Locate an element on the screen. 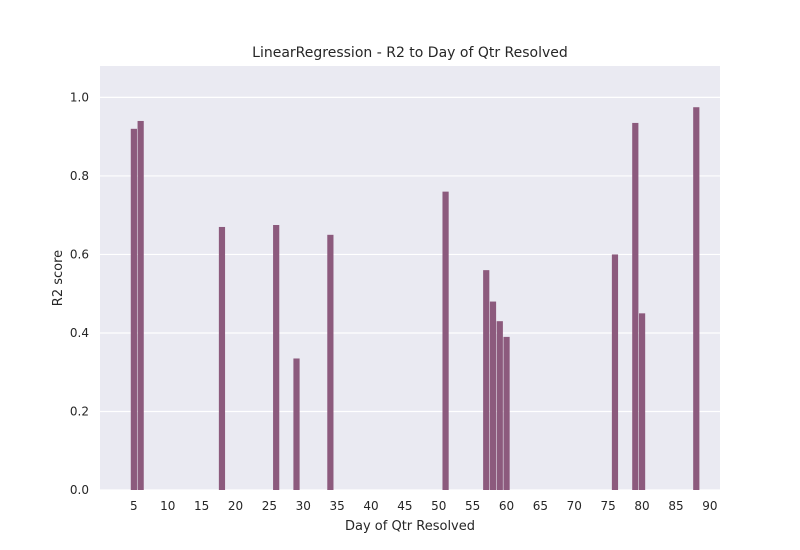  x-tick-label: 55 is located at coordinates (472, 506).